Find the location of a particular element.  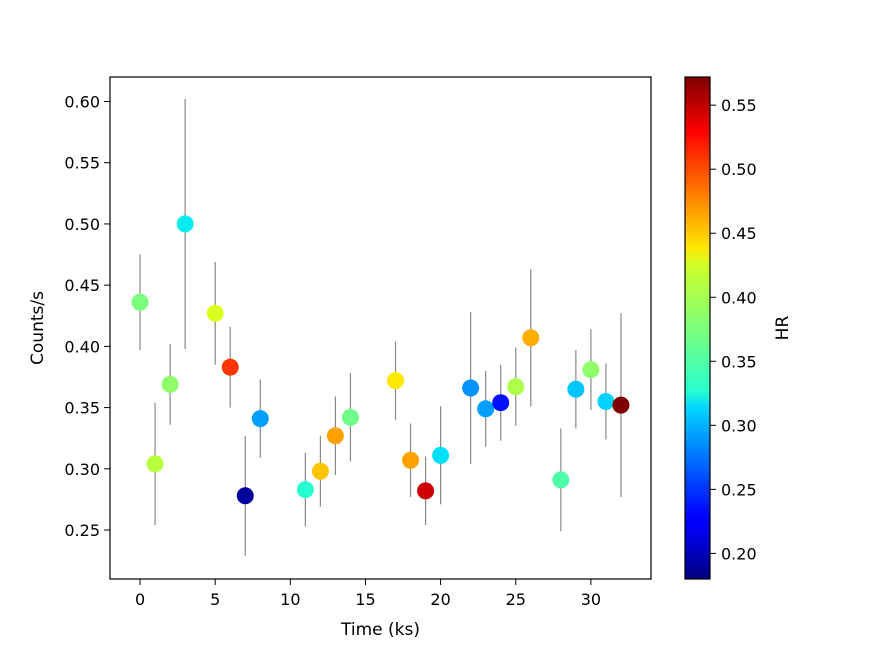

colorbar-tick-label: 0.20 is located at coordinates (739, 553).